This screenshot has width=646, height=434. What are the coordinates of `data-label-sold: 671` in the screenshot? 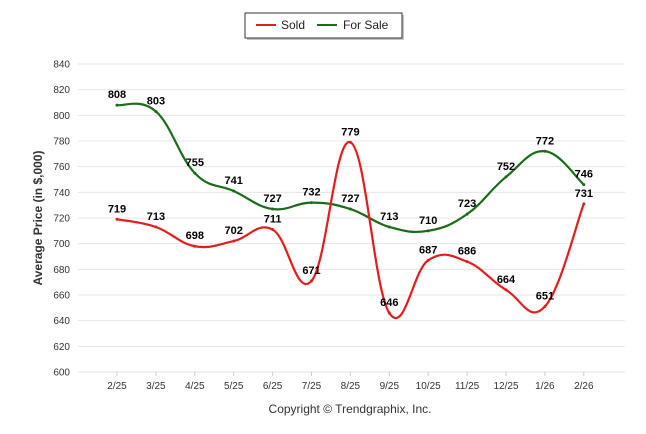 It's located at (311, 271).